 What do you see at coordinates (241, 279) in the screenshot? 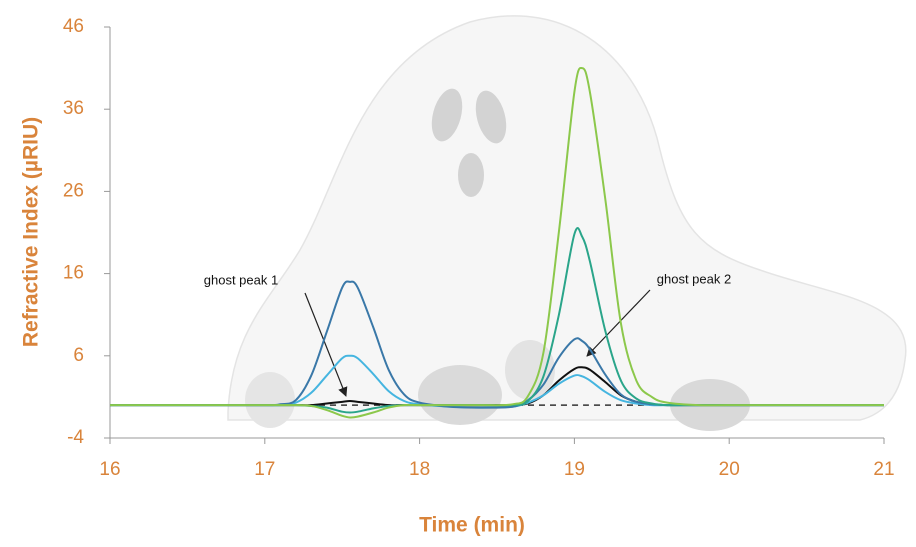
I see `annotation: ghost peak 1` at bounding box center [241, 279].